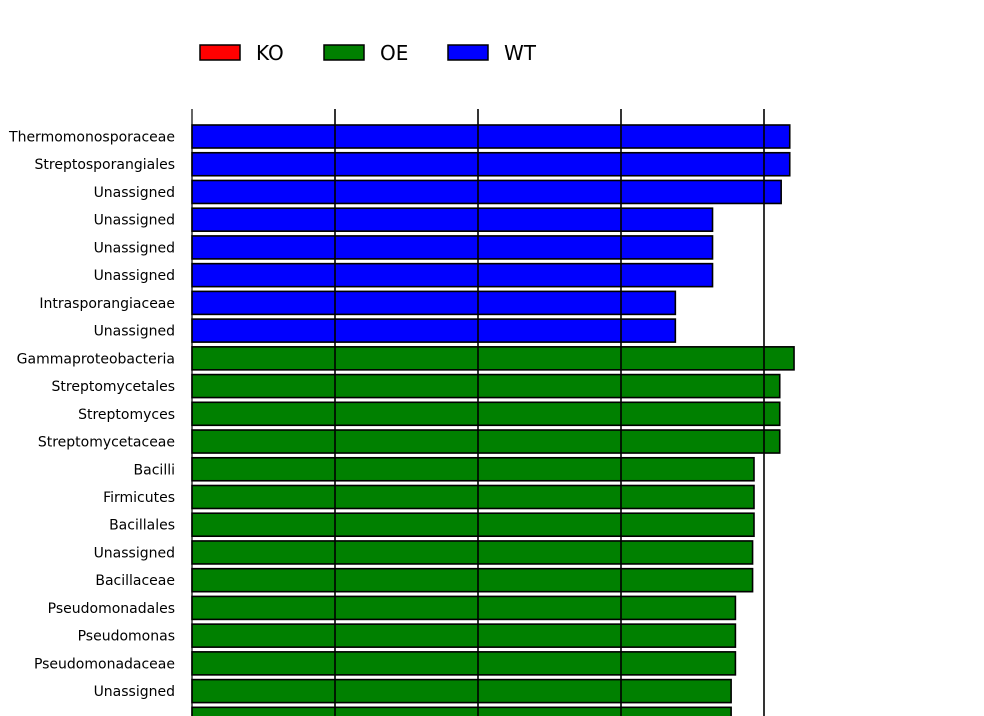 Image resolution: width=984 pixels, height=716 pixels. I want to click on category-label: Firmicutes, so click(139, 498).